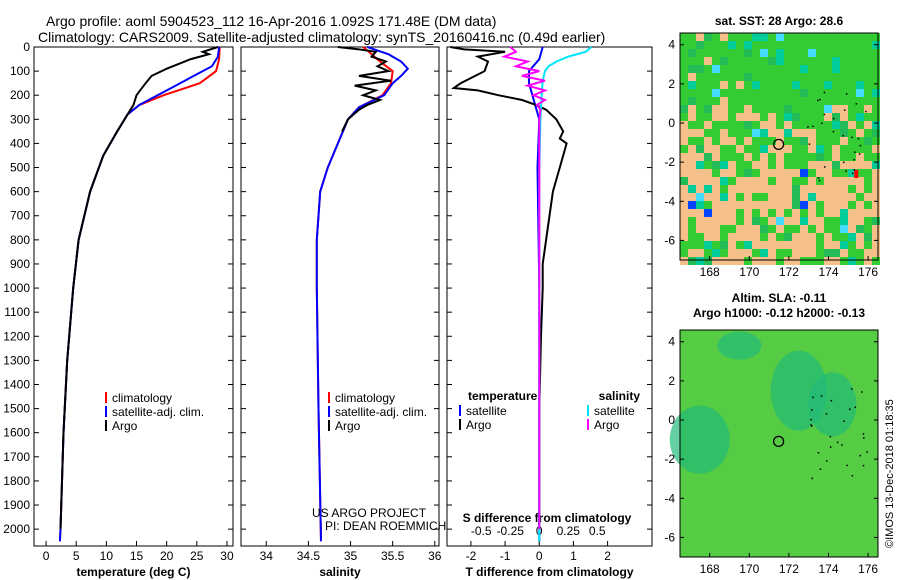 The height and width of the screenshot is (580, 900). I want to click on pi-annotation: PI: DEAN ROEMMICH, so click(385, 526).